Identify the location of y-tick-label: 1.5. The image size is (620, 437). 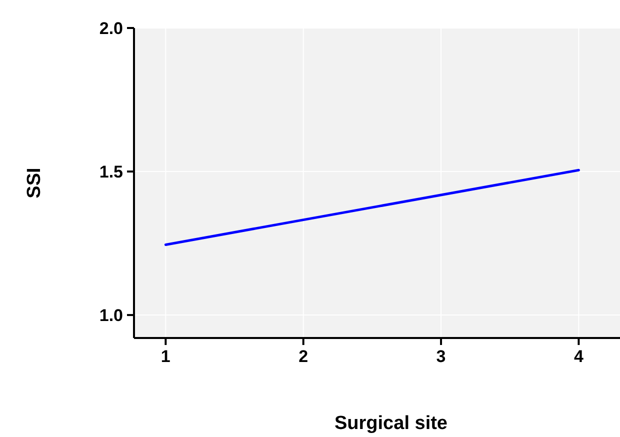
(111, 172).